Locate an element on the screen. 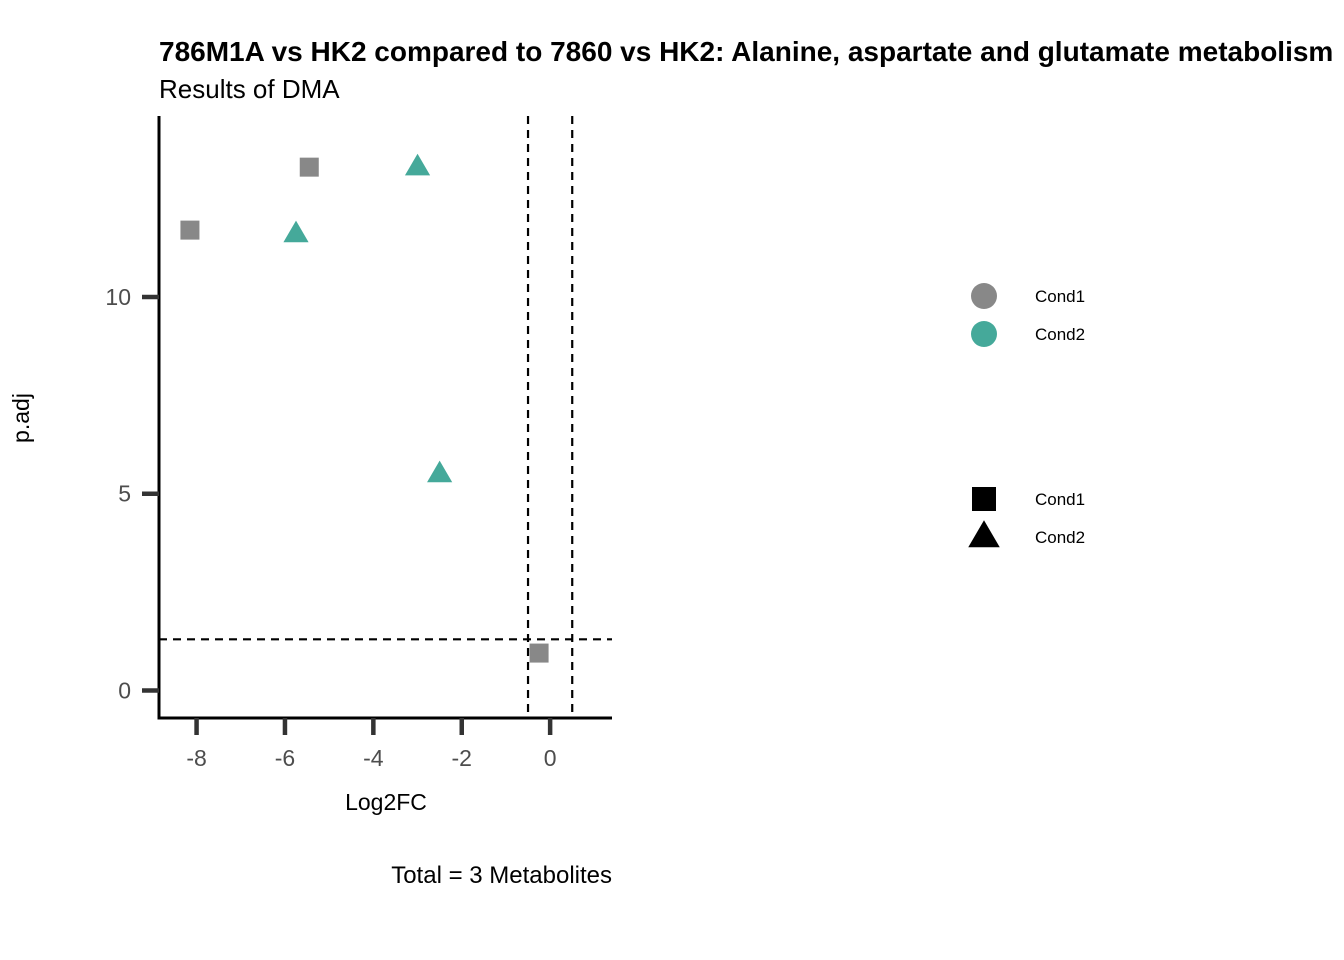 The image size is (1344, 960). chart-caption: Total = 3 Metabolites is located at coordinates (501, 875).